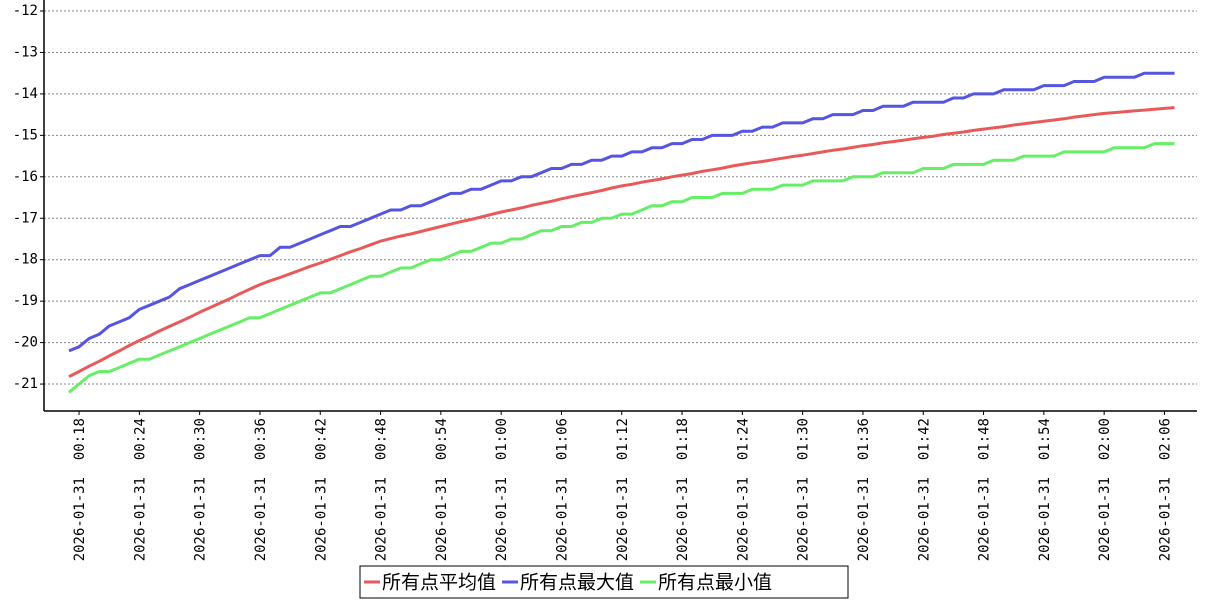 Image resolution: width=1207 pixels, height=600 pixels. Describe the element at coordinates (924, 489) in the screenshot. I see `x-tick-label: 2026-01-31 01:42` at that location.